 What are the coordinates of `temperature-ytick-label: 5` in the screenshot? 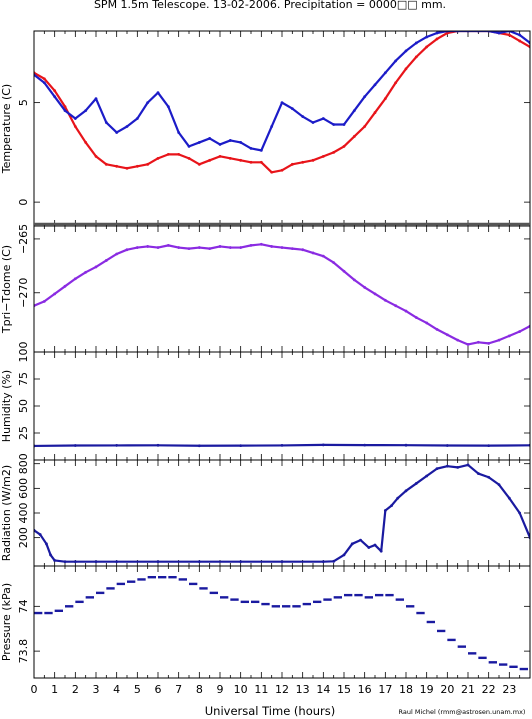 It's located at (23, 102).